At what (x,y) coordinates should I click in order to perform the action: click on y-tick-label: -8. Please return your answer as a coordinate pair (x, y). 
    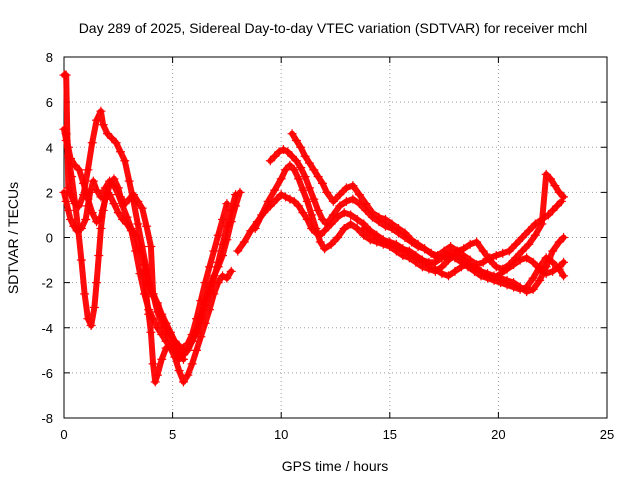
    Looking at the image, I should click on (47, 418).